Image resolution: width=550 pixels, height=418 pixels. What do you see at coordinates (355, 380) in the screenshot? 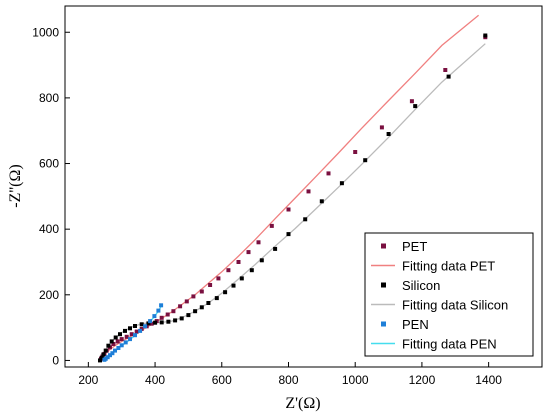
I see `x-tick-label: 1000` at bounding box center [355, 380].